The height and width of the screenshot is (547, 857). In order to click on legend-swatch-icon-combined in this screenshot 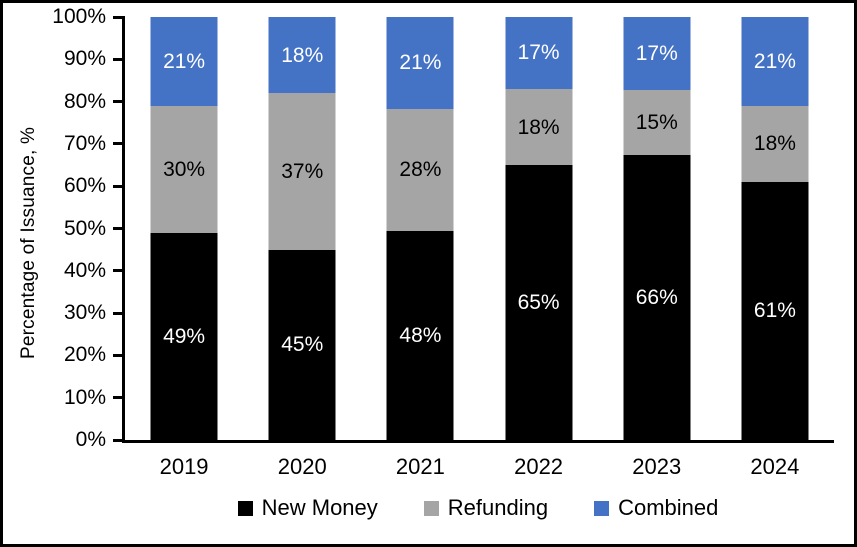, I will do `click(602, 508)`.